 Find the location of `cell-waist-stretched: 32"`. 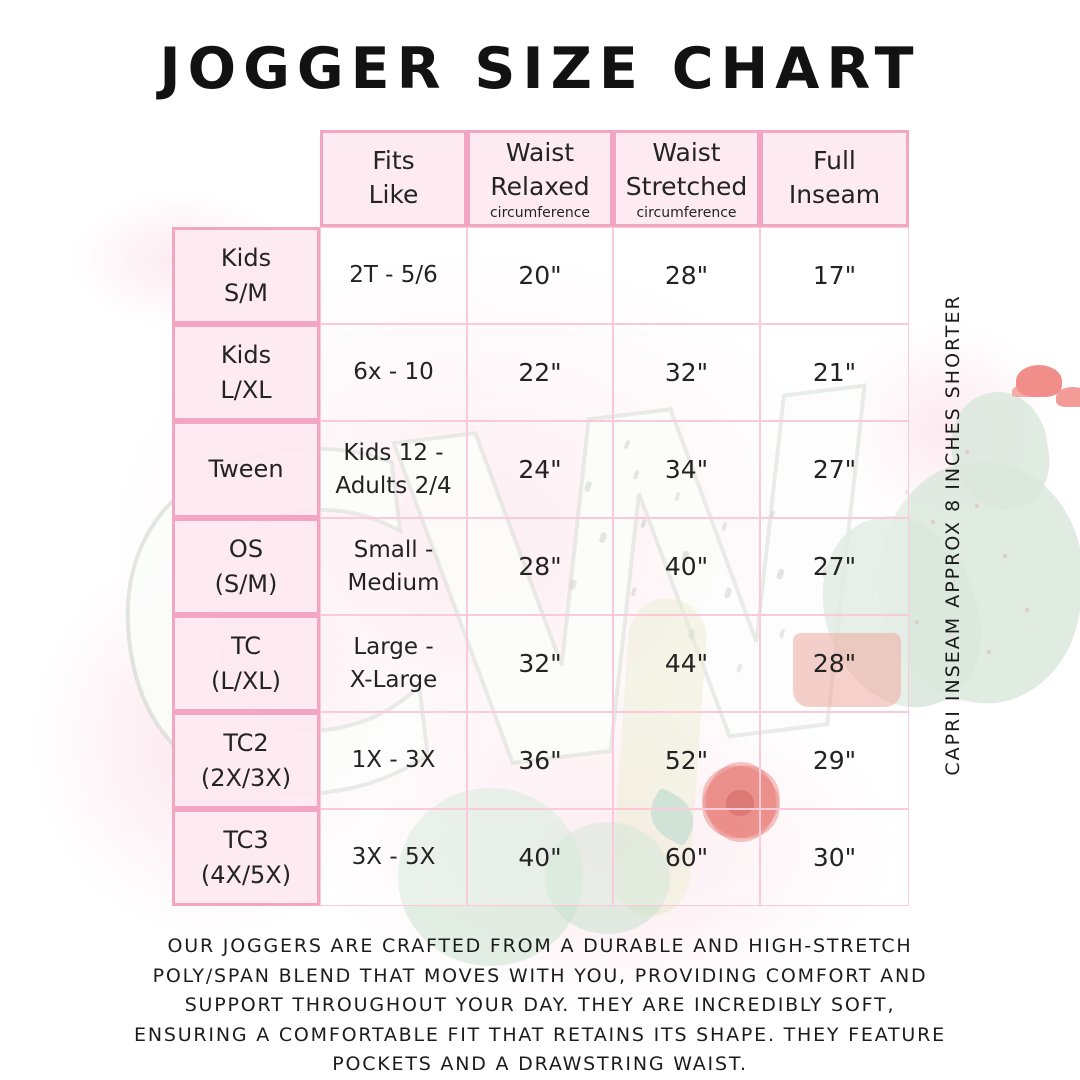

cell-waist-stretched: 32" is located at coordinates (686, 372).